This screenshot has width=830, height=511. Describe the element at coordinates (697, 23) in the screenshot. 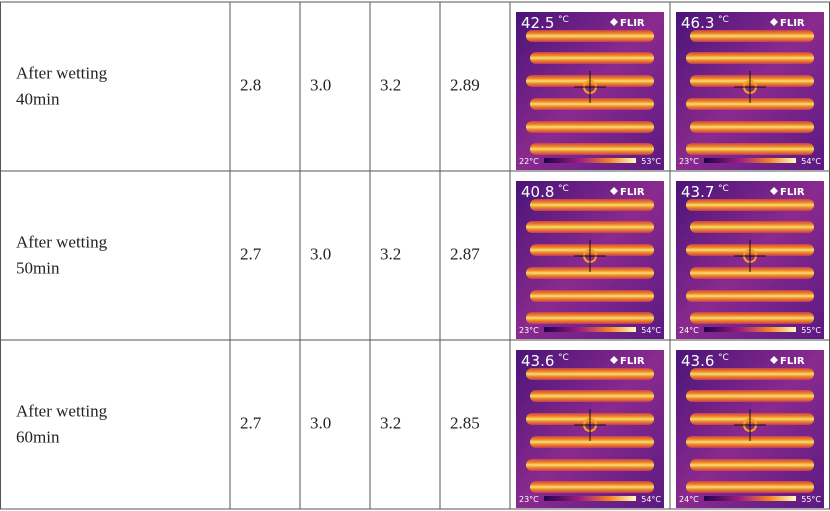

I see `temperature-reading: 46.3` at that location.